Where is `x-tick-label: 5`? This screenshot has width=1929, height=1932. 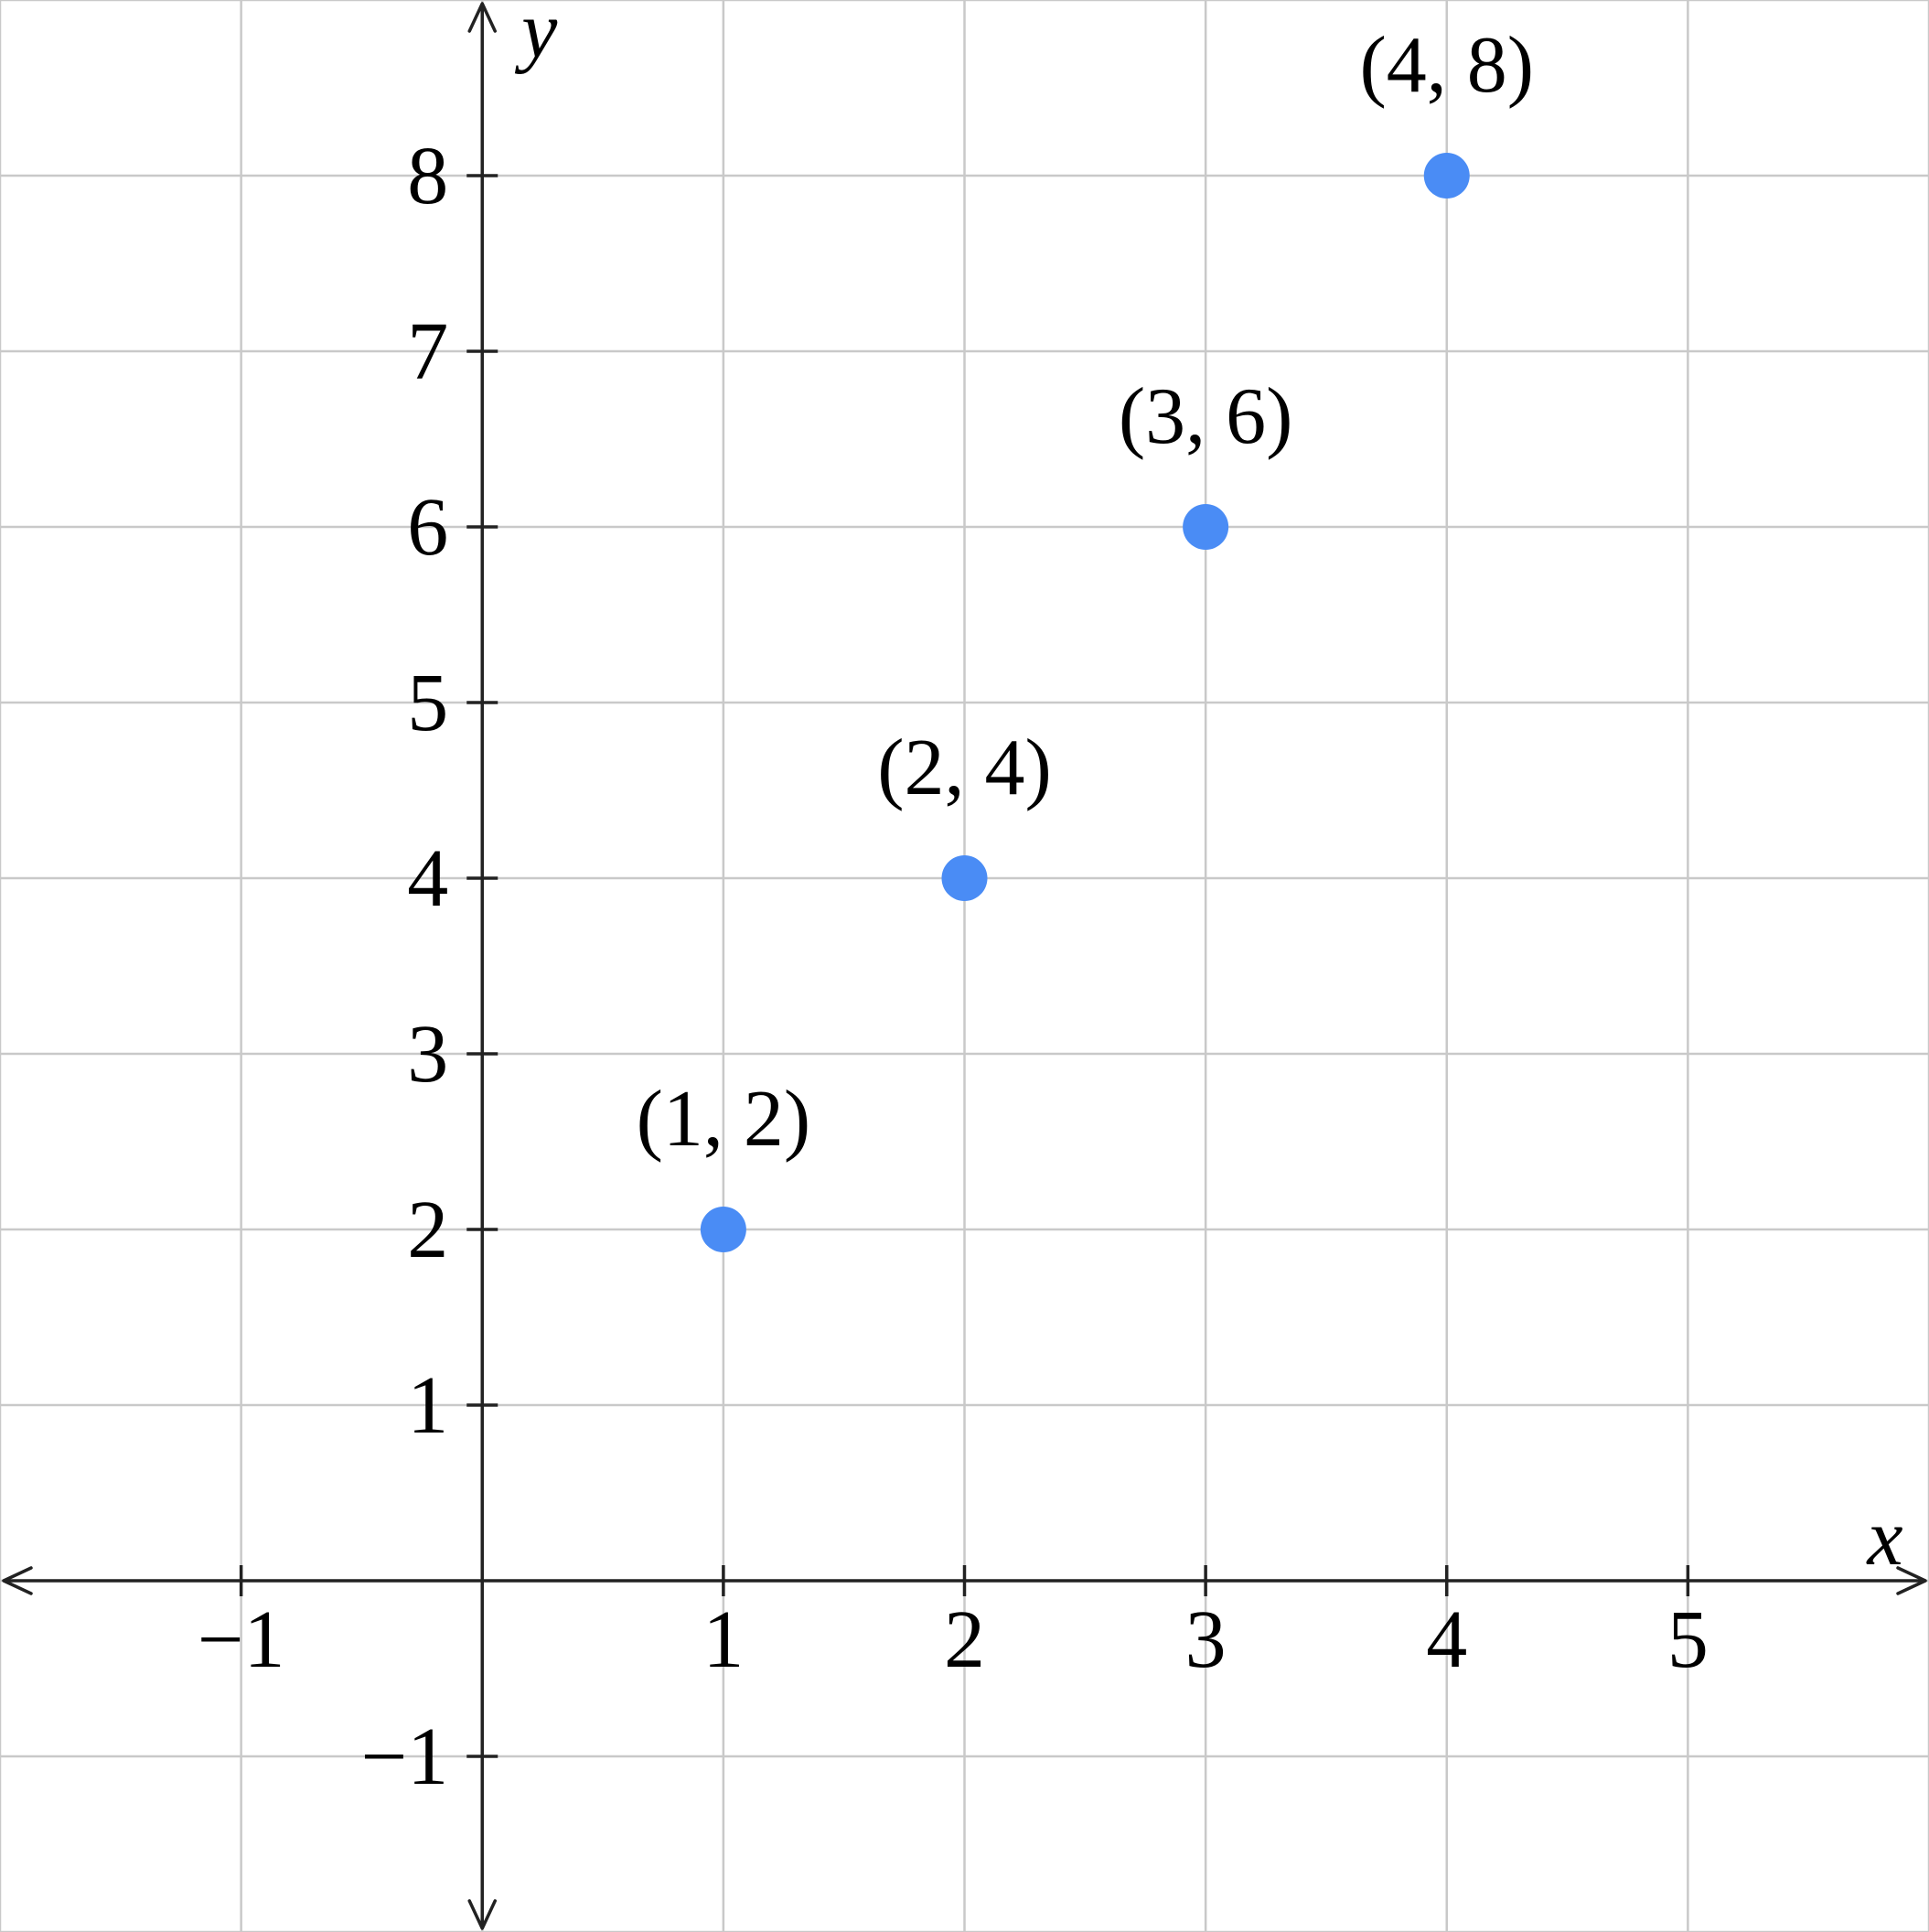 x-tick-label: 5 is located at coordinates (1688, 1640).